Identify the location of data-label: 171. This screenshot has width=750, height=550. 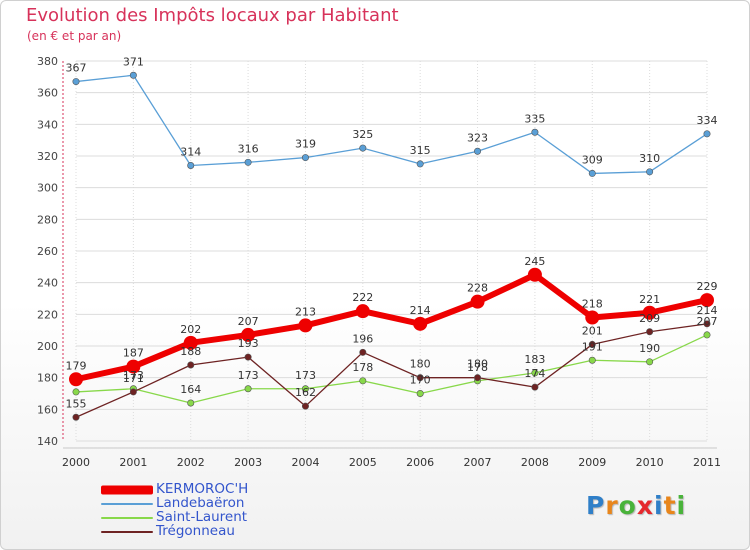
(133, 378).